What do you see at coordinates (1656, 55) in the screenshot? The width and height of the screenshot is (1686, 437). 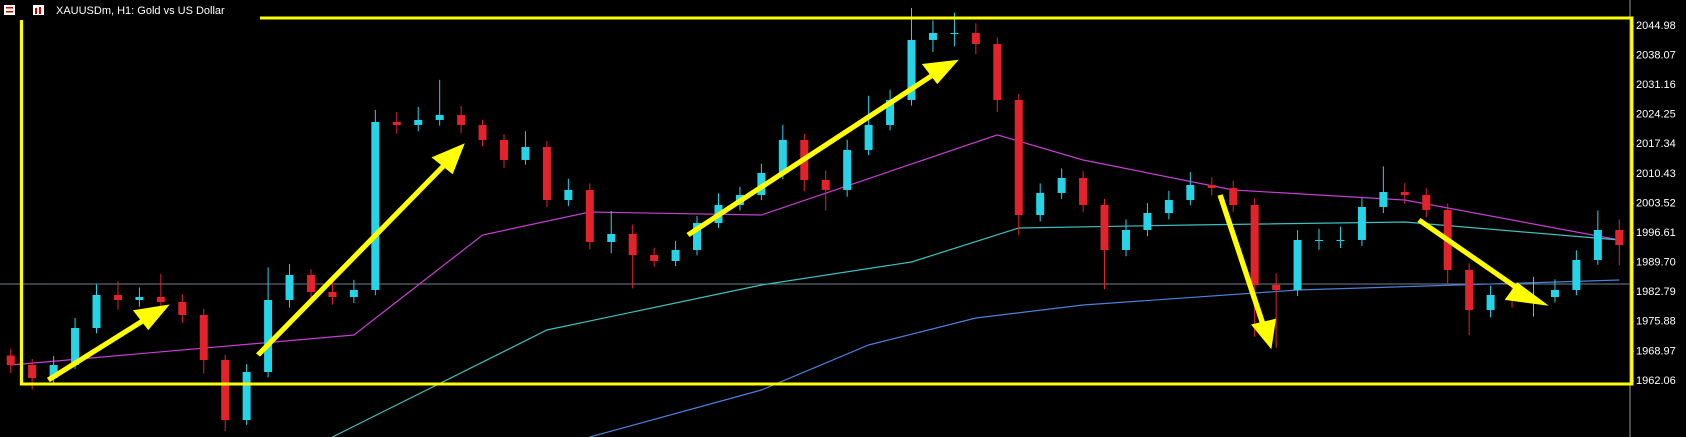 I see `y-tick-label: 2038.07` at bounding box center [1656, 55].